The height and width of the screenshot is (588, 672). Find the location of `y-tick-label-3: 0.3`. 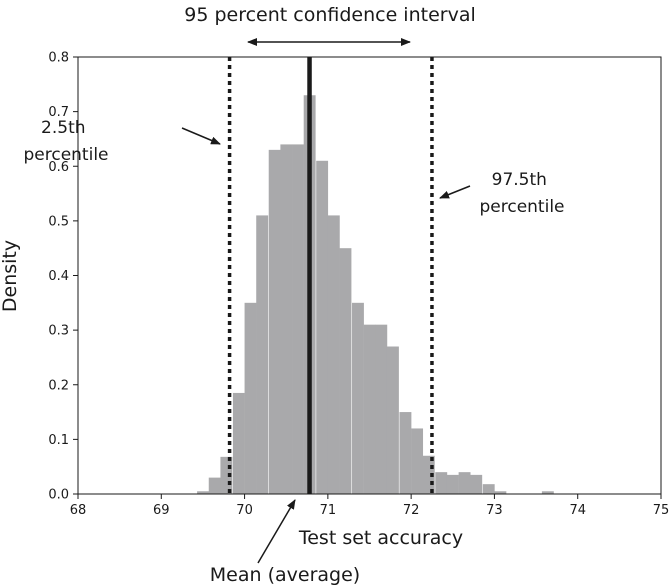

y-tick-label-3: 0.3 is located at coordinates (58, 331).